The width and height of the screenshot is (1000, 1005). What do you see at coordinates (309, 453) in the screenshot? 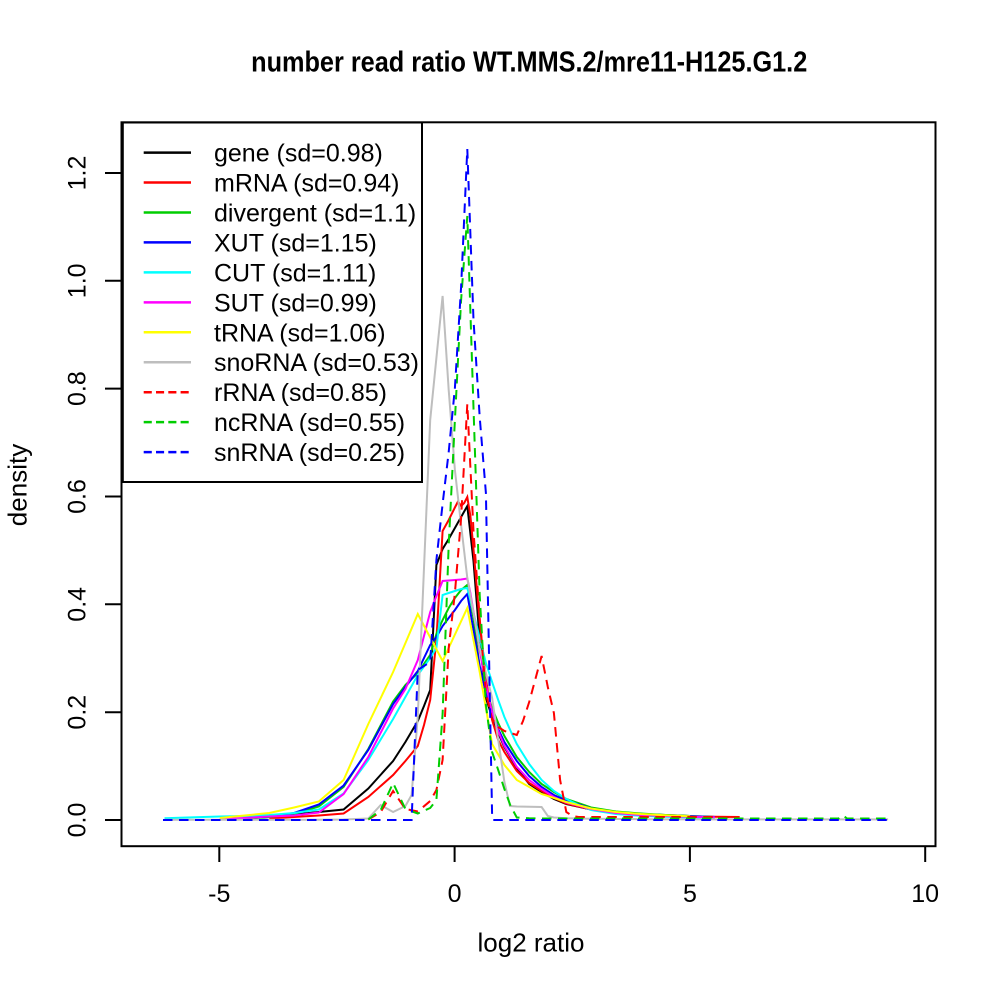
I see `svg-text: snRNA (sd=0.25)` at bounding box center [309, 453].